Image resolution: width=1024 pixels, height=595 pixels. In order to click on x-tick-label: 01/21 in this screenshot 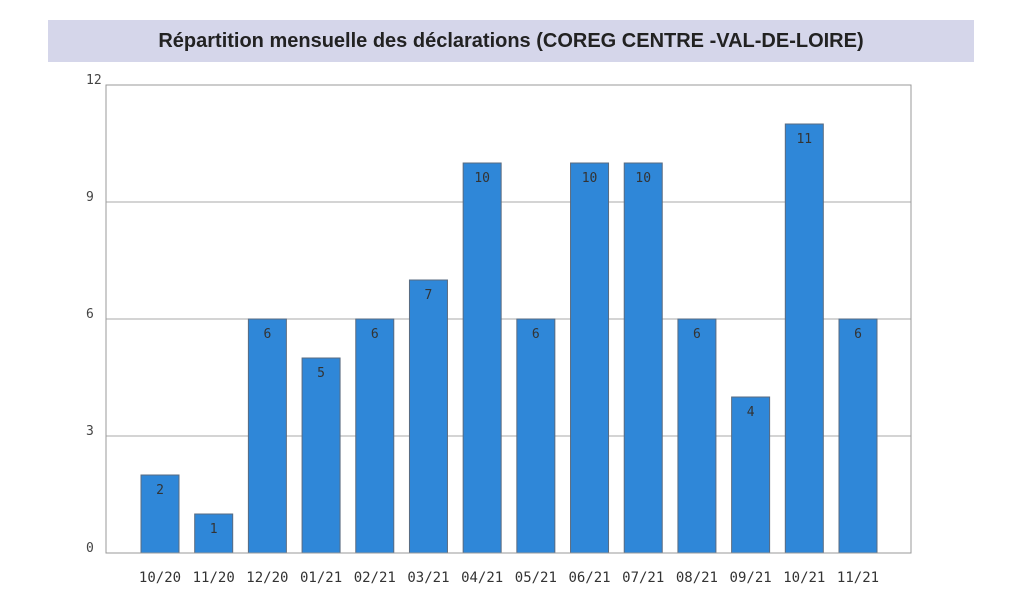, I will do `click(321, 578)`.